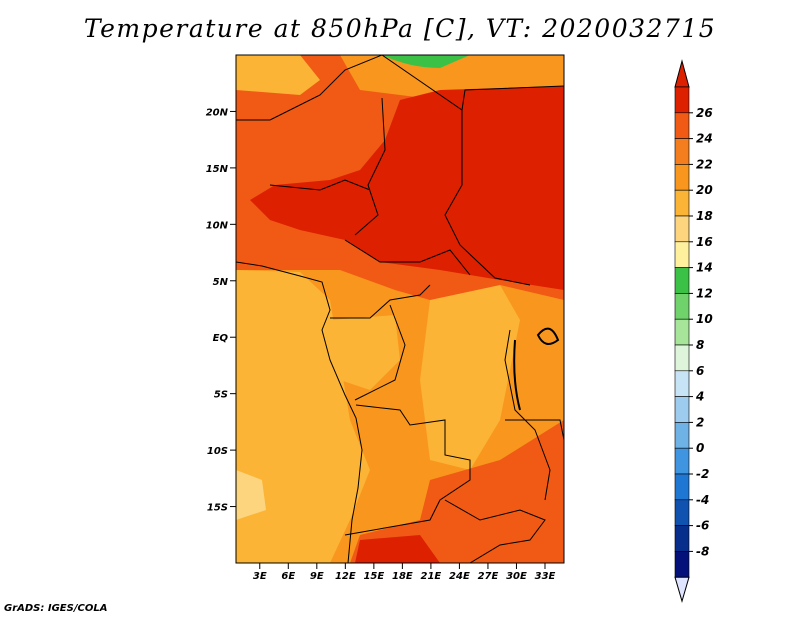 This screenshot has width=800, height=618. I want to click on field-mild-congo, so click(365, 352).